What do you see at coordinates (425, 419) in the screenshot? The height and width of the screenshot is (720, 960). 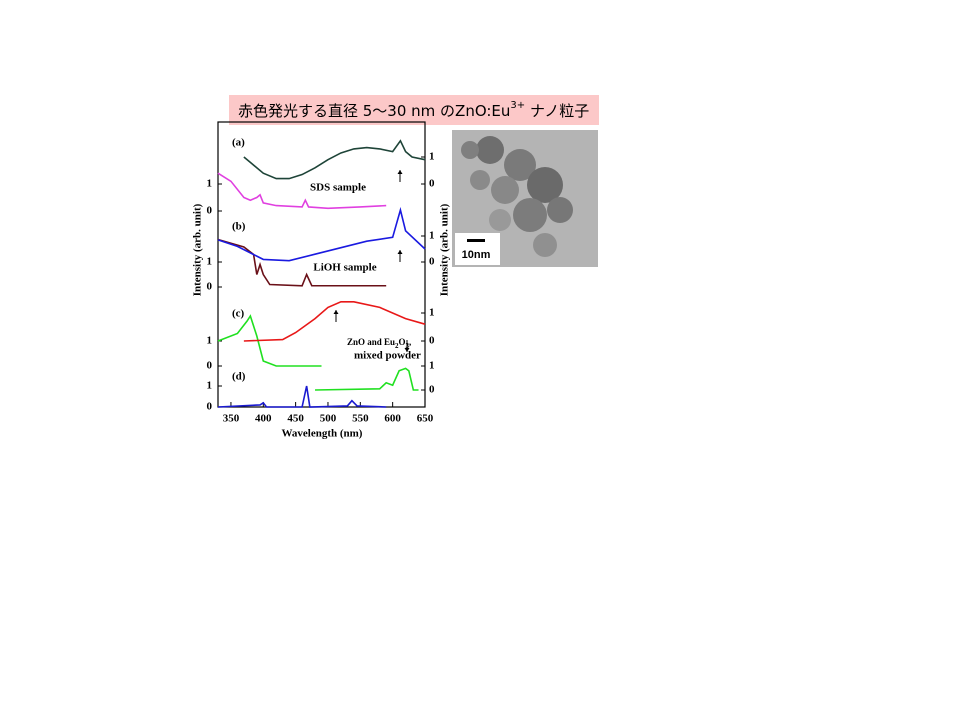 I see `x-tick-label: 650` at bounding box center [425, 419].